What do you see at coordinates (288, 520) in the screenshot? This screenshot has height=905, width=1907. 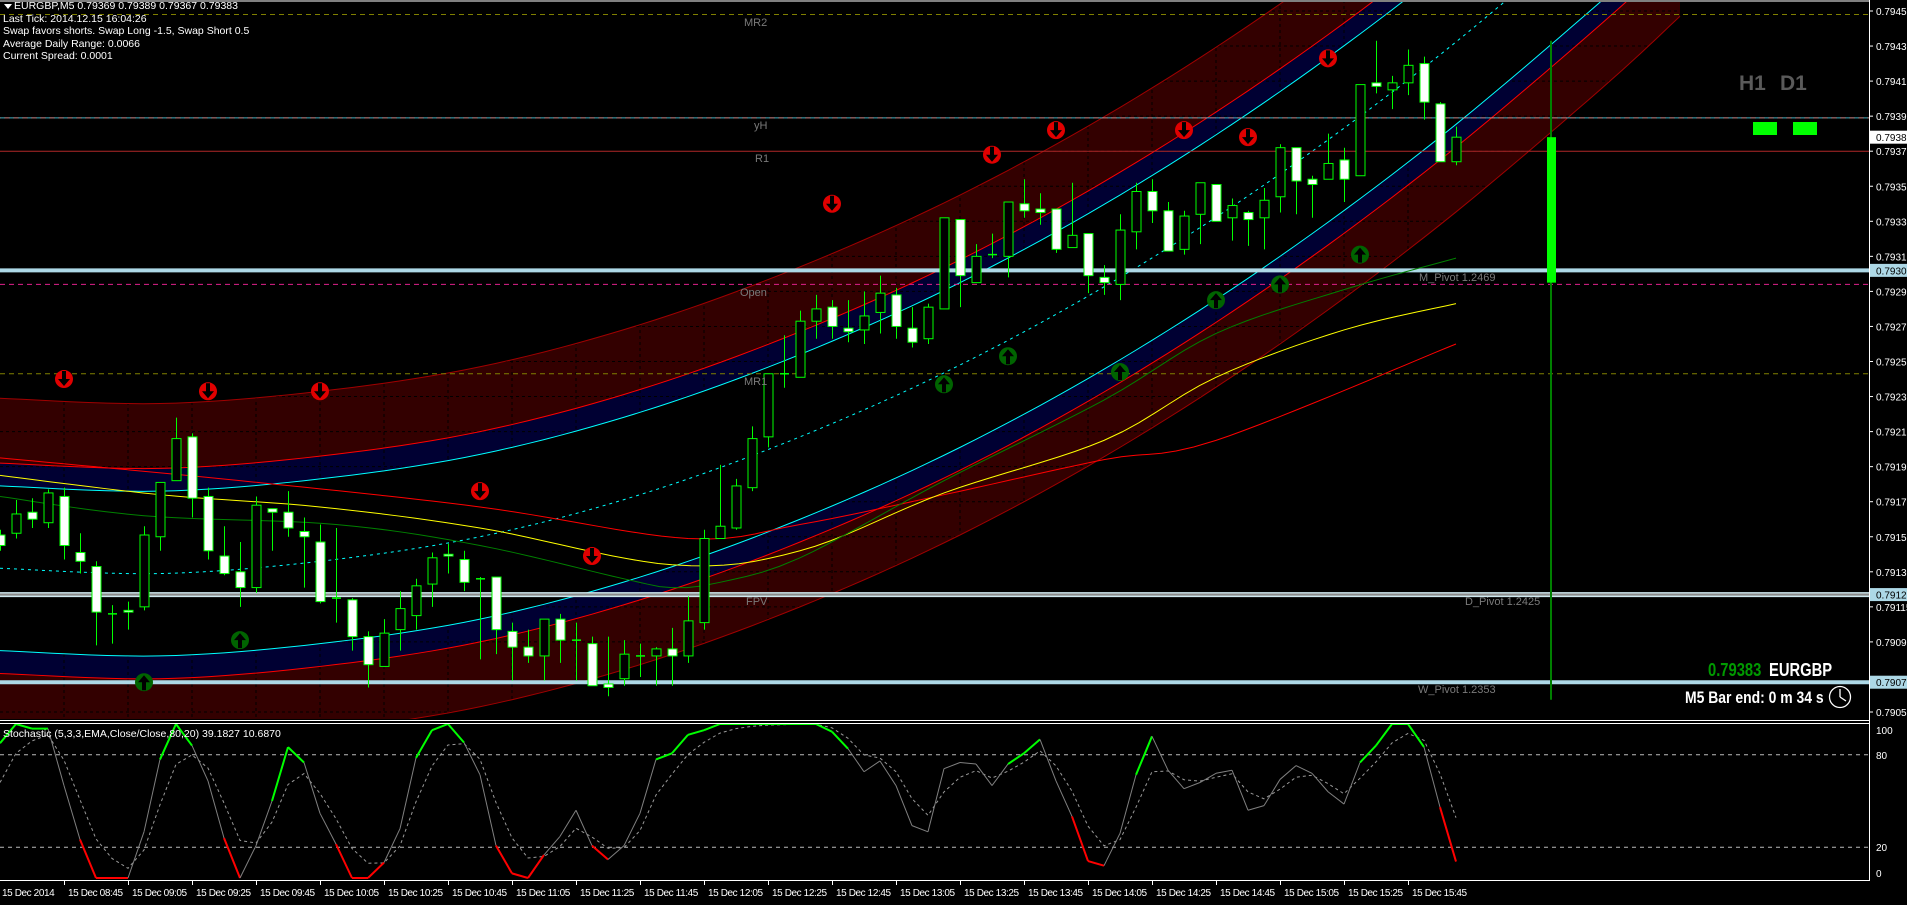 I see `candle-body` at bounding box center [288, 520].